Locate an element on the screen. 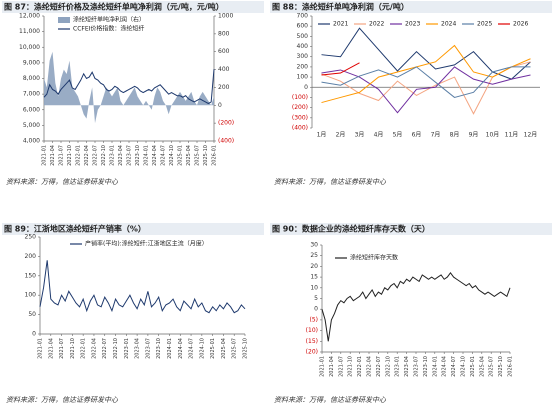  y-tick-label: 20 is located at coordinates (314, 266).